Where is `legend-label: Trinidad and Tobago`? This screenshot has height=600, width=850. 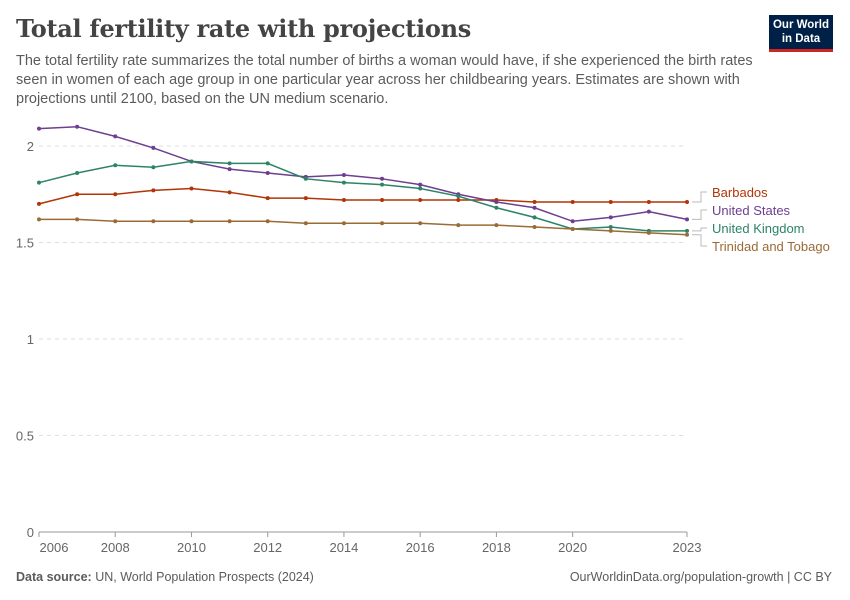
legend-label: Trinidad and Tobago is located at coordinates (771, 246).